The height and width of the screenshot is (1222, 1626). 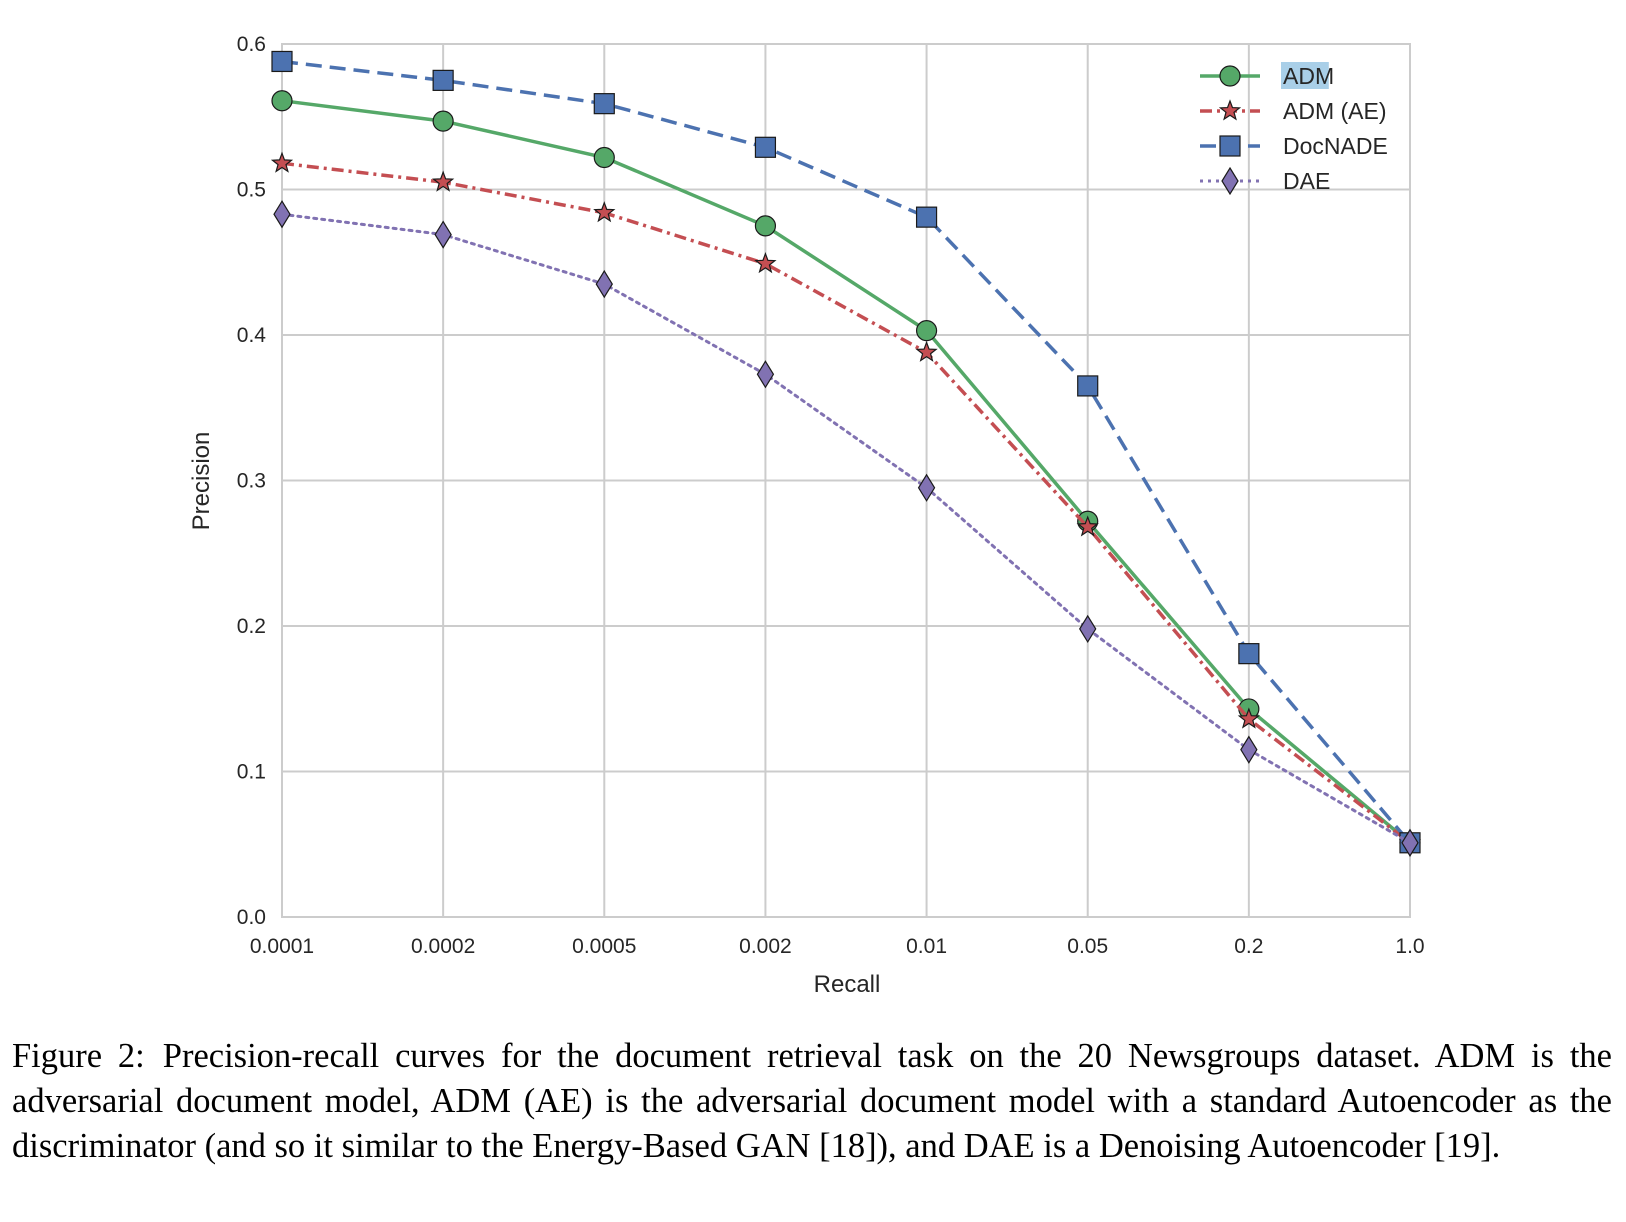 I want to click on x-tick-label: 0.0005, so click(x=604, y=946).